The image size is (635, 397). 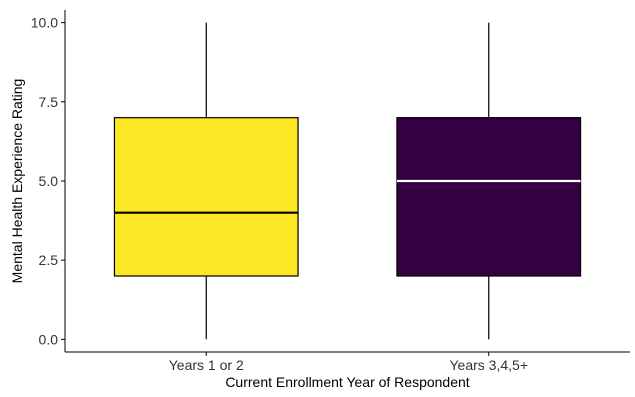 What do you see at coordinates (489, 365) in the screenshot?
I see `x-tick-label: Years 3,4,5+` at bounding box center [489, 365].